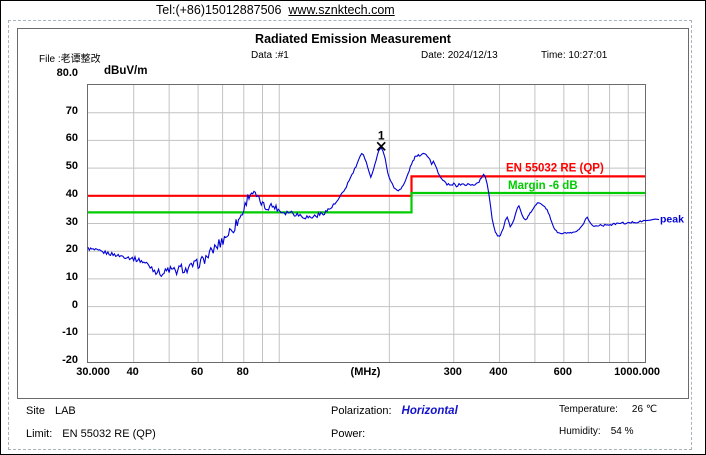 The image size is (706, 455). Describe the element at coordinates (381, 146) in the screenshot. I see `marker-x-icon` at that location.